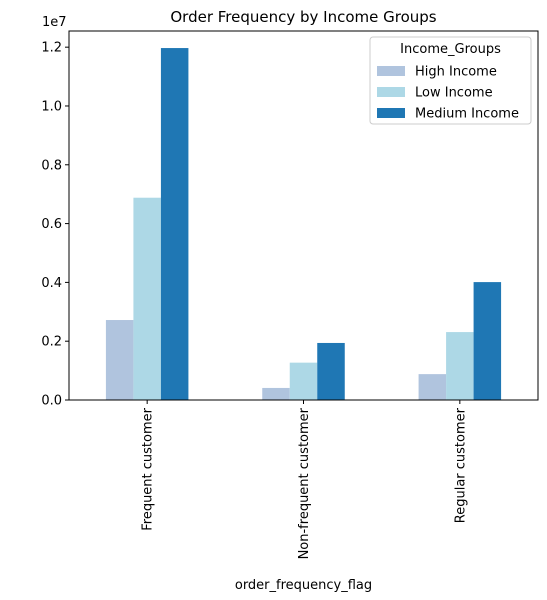 This screenshot has width=547, height=600. I want to click on y-axis: 0.0 0.2 0.4 0.6 0.8 1.0 1.2, so click(55, 225).